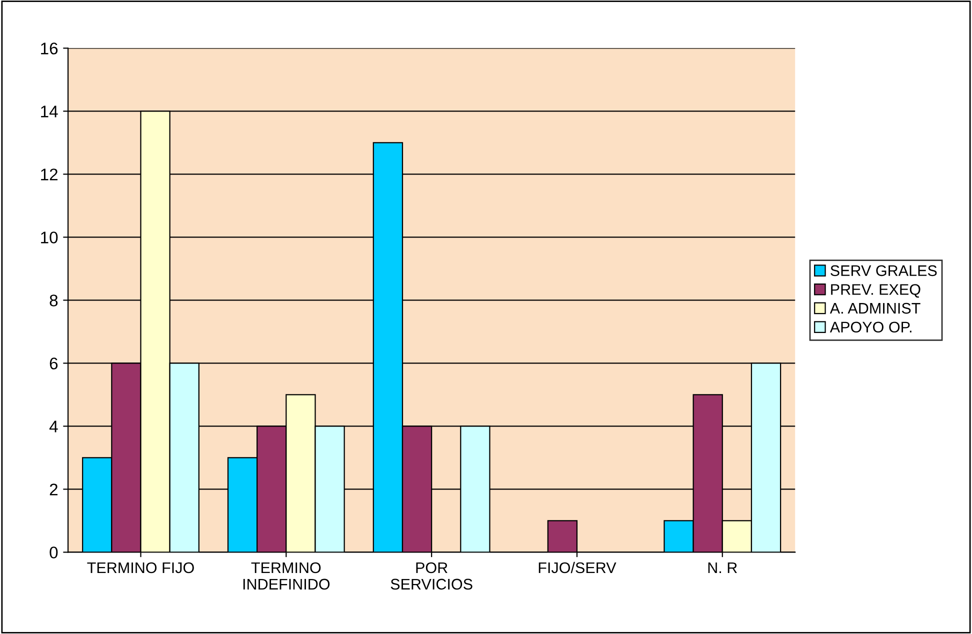  I want to click on legend-label: SERV GRALES, so click(883, 270).